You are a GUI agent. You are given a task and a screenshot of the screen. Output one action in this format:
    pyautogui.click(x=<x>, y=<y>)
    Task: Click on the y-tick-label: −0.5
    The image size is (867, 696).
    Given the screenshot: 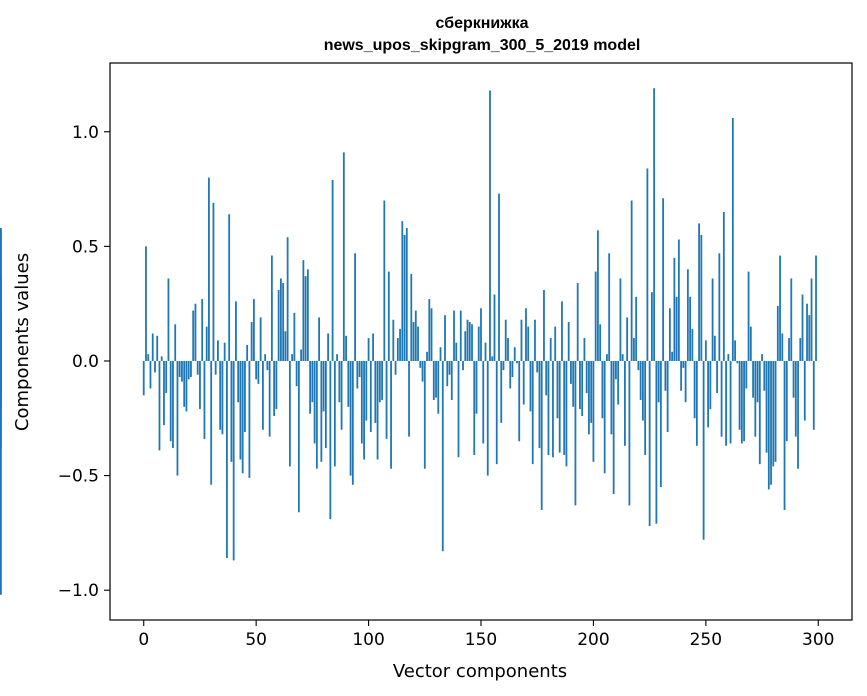 What is the action you would take?
    pyautogui.click(x=78, y=477)
    